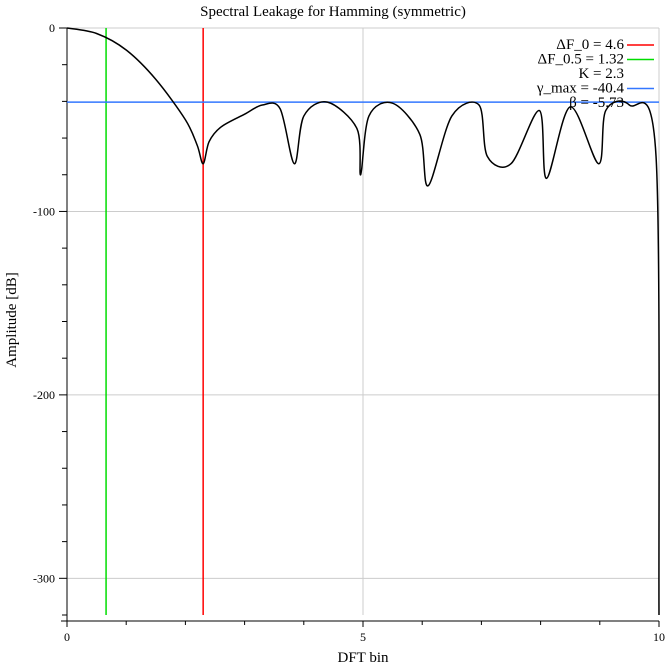 This screenshot has width=667, height=667. Describe the element at coordinates (44, 211) in the screenshot. I see `y-tick-label: -100` at that location.